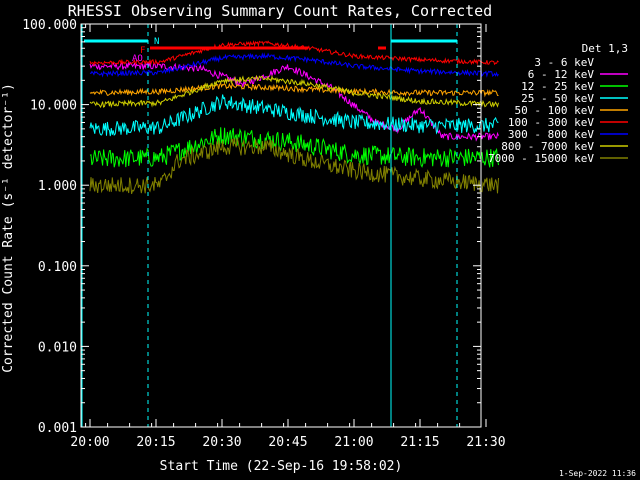 This screenshot has height=480, width=640. I want to click on y-tick-label-2: 1.000, so click(57, 186).